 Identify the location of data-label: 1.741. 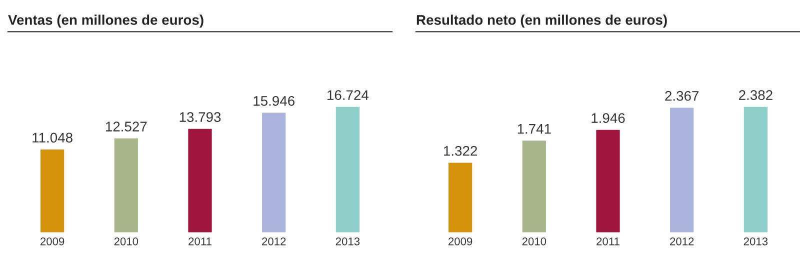
(534, 129).